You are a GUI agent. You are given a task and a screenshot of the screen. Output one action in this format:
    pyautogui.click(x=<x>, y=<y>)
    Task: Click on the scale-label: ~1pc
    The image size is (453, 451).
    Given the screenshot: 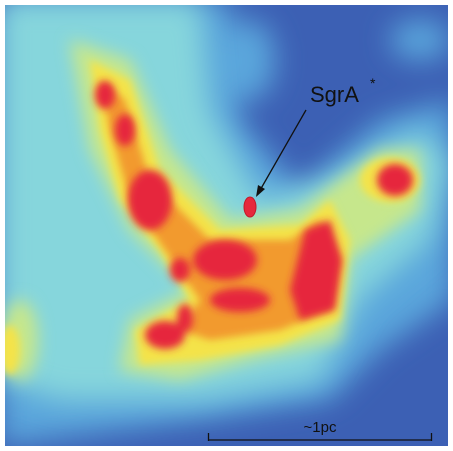 What is the action you would take?
    pyautogui.click(x=320, y=427)
    